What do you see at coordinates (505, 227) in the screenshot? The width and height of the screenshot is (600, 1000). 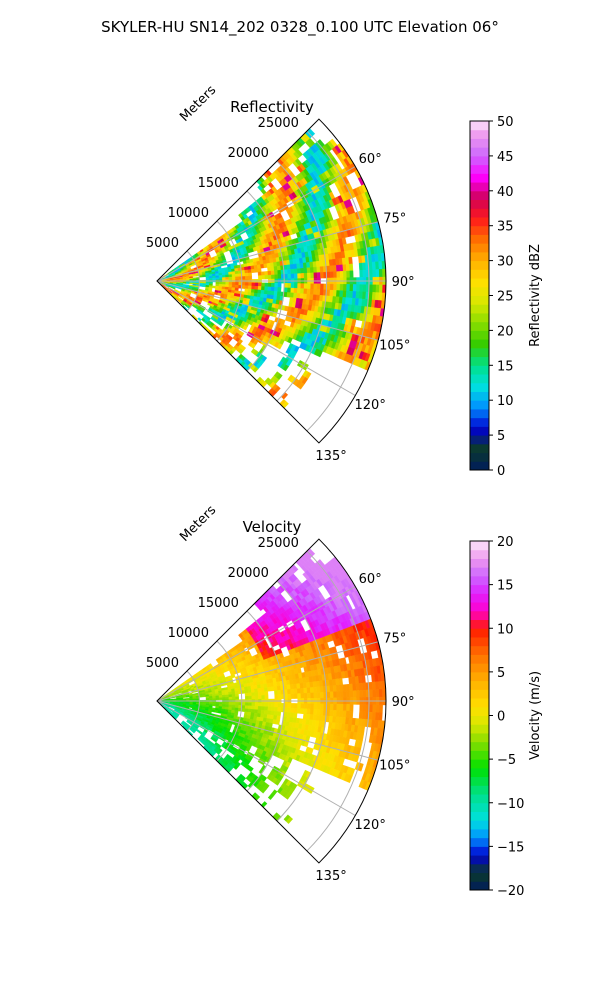 I see `colorbar-tick-label: 35` at bounding box center [505, 227].